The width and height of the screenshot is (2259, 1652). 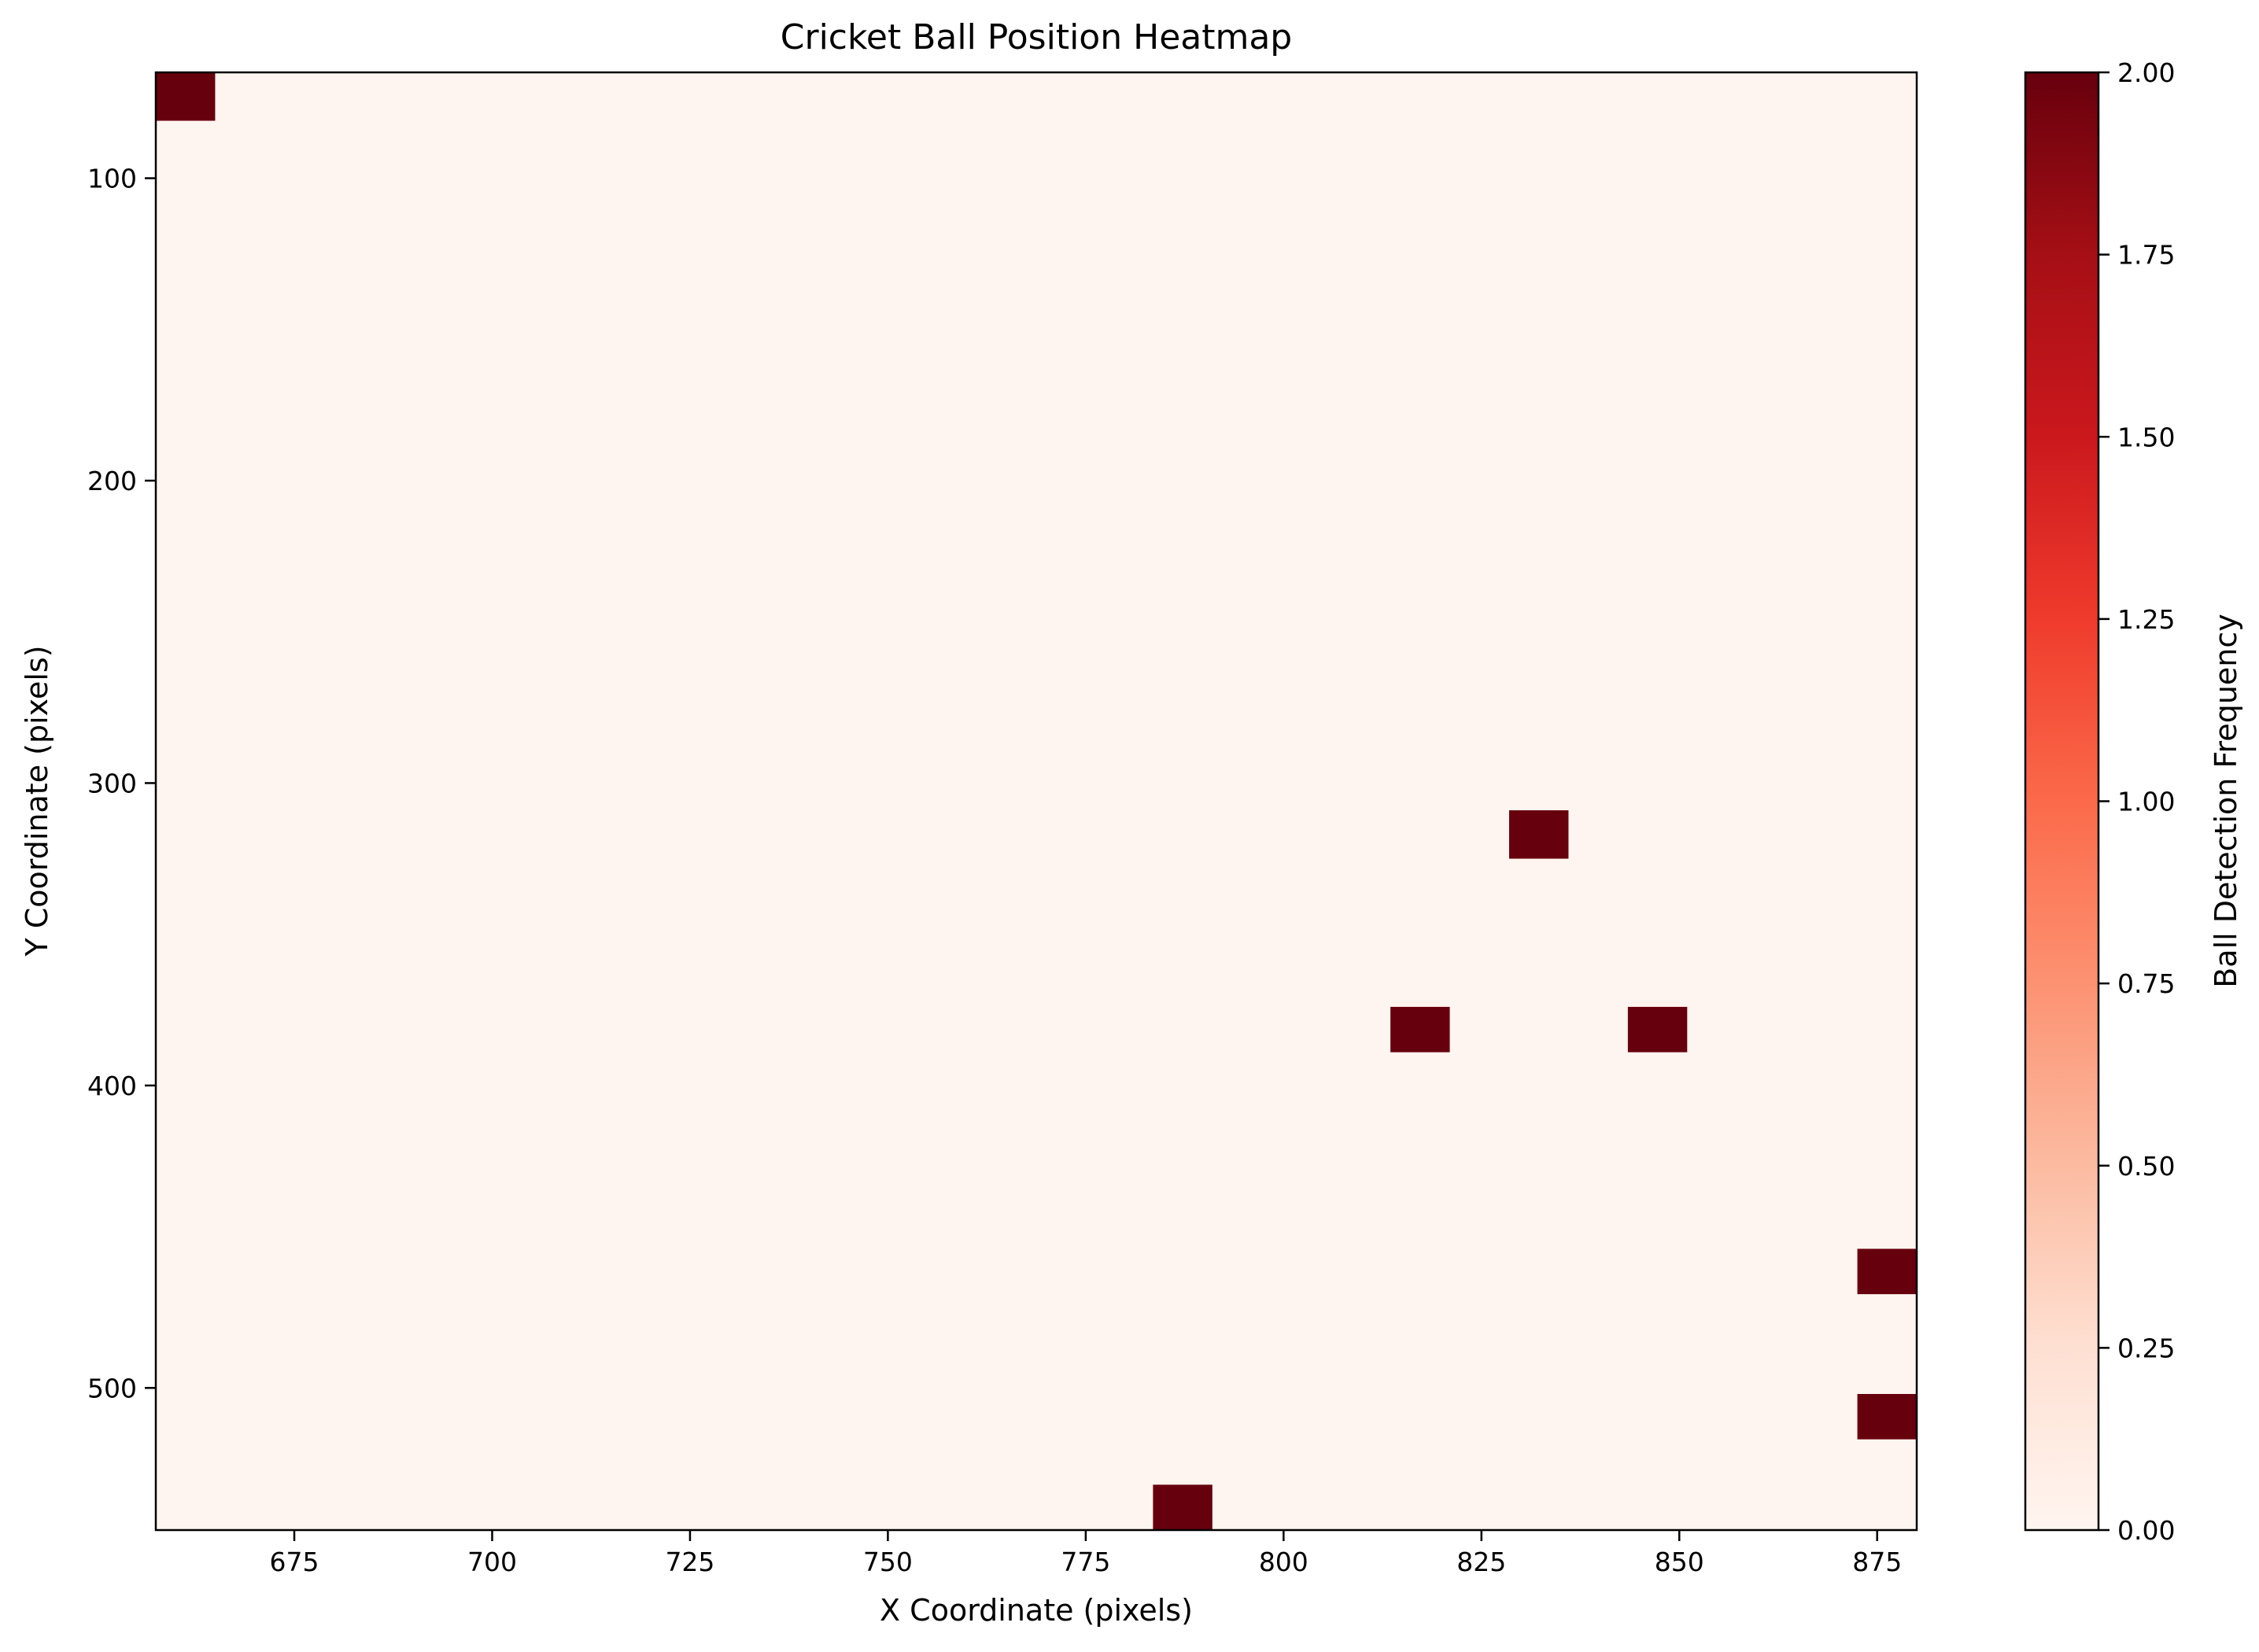 I want to click on y-tick-label: 500, so click(x=112, y=1388).